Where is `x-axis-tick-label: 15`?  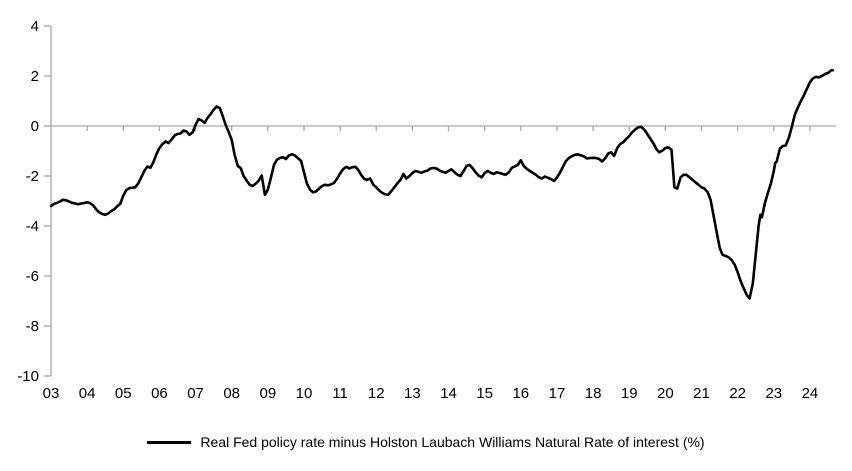
x-axis-tick-label: 15 is located at coordinates (484, 393).